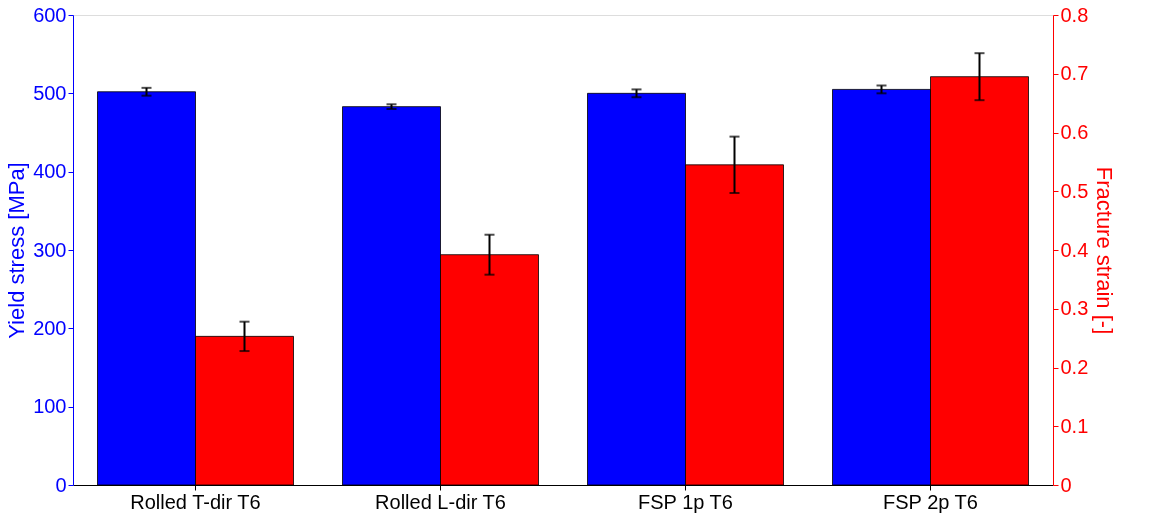 Image resolution: width=1173 pixels, height=531 pixels. What do you see at coordinates (50, 171) in the screenshot?
I see `y-tick-label: 400` at bounding box center [50, 171].